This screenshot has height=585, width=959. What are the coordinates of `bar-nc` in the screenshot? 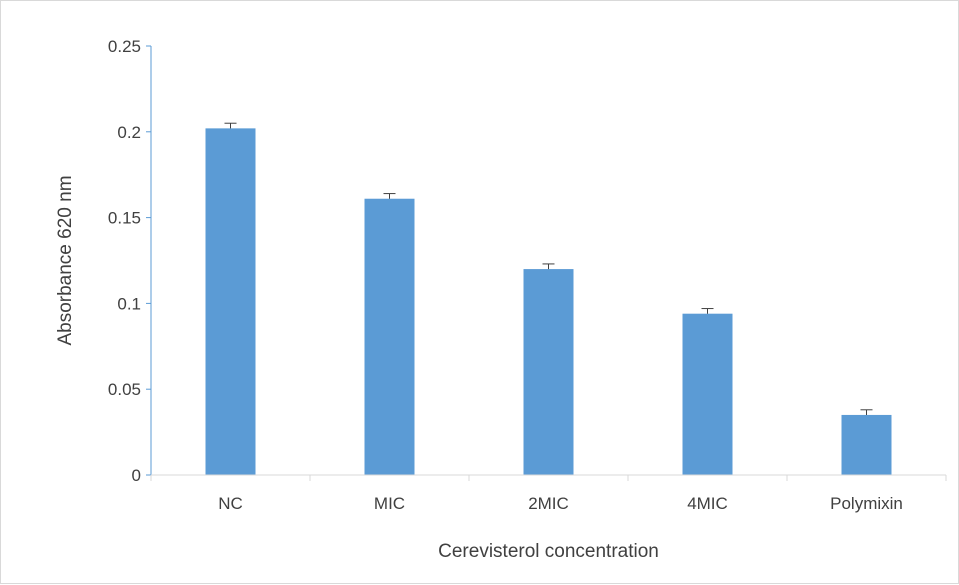 It's located at (230, 302).